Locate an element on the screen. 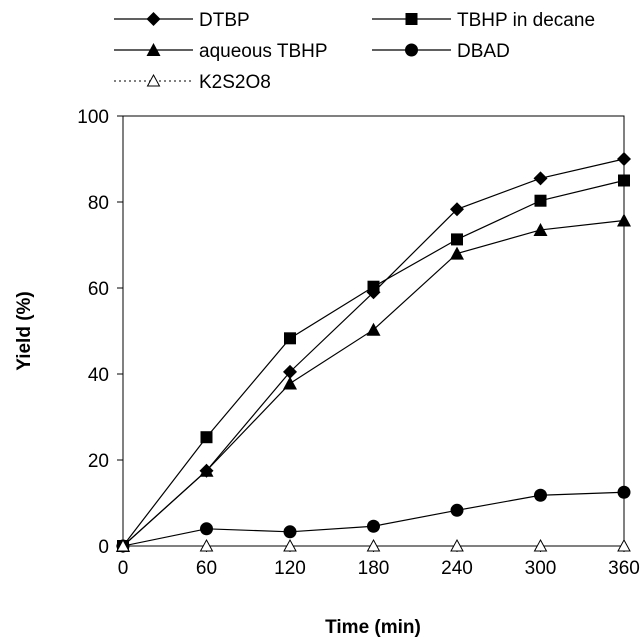 The height and width of the screenshot is (641, 643). legend-item-k2s2o8: K2S2O8 is located at coordinates (192, 82).